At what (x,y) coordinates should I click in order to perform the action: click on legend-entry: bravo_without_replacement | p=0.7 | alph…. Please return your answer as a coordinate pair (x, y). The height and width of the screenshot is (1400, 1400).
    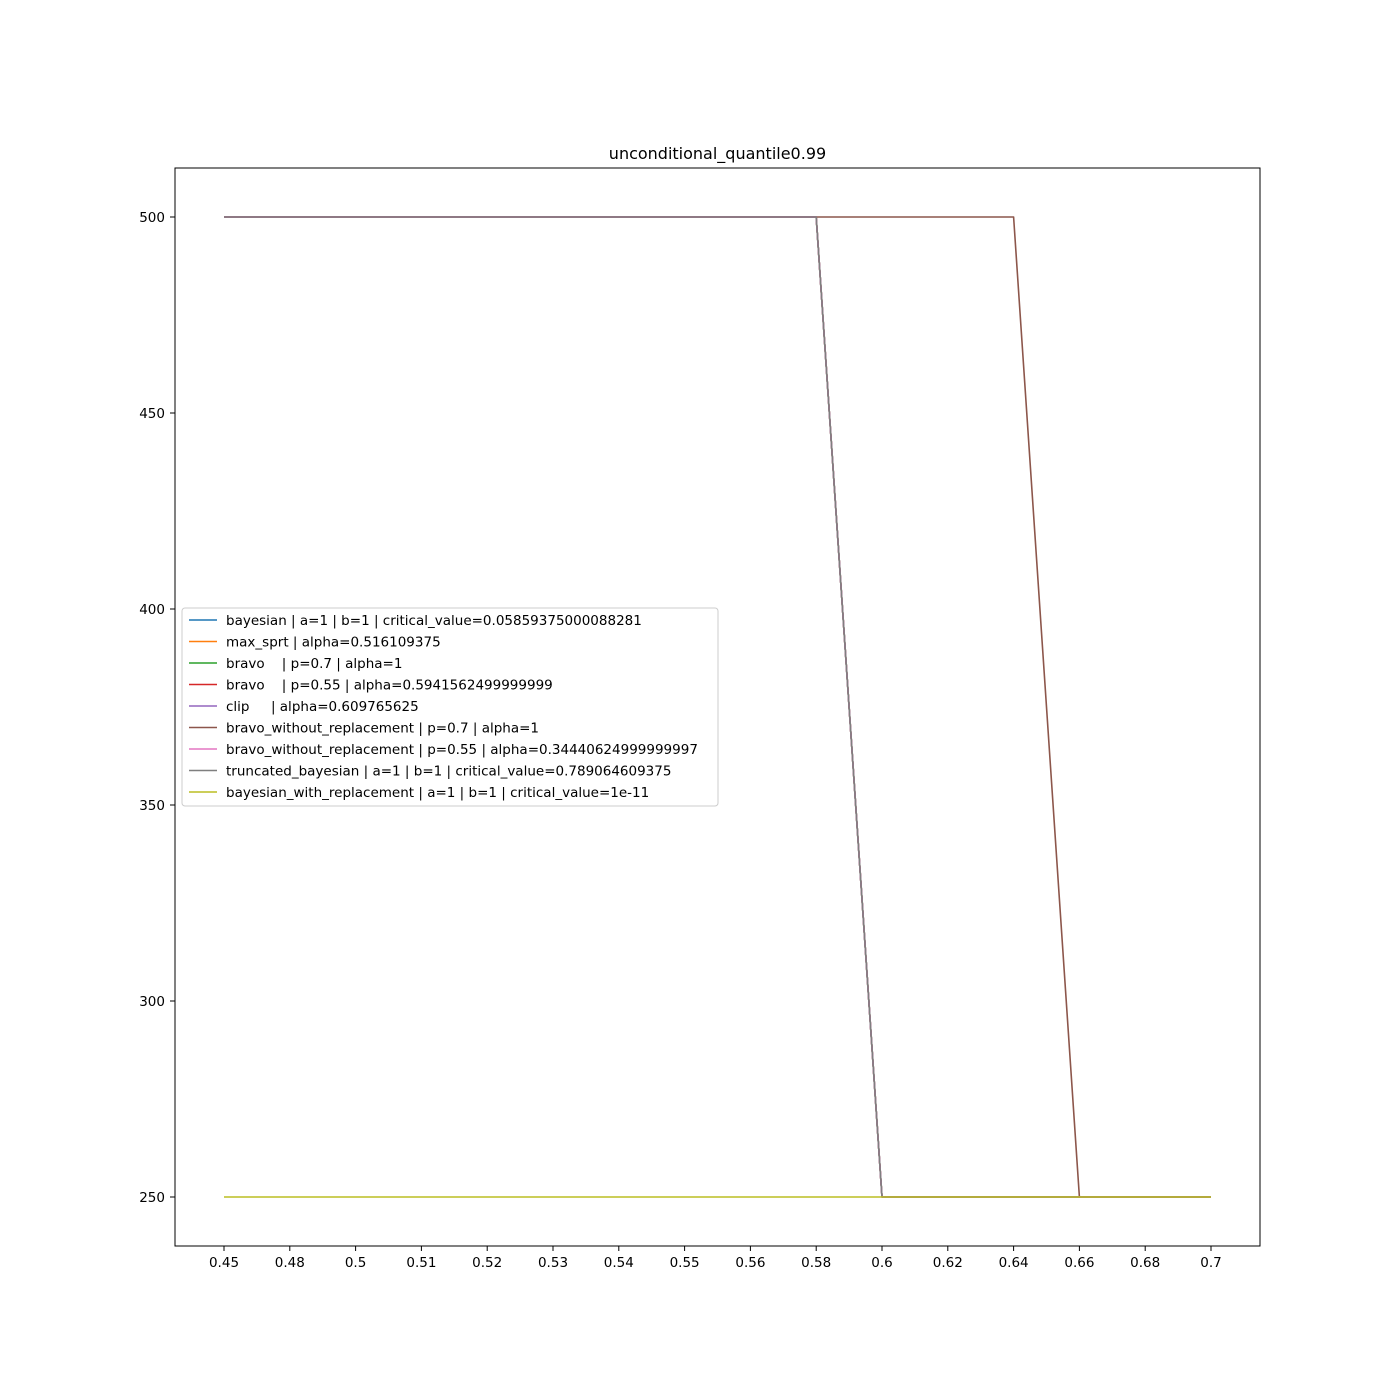
    Looking at the image, I should click on (364, 729).